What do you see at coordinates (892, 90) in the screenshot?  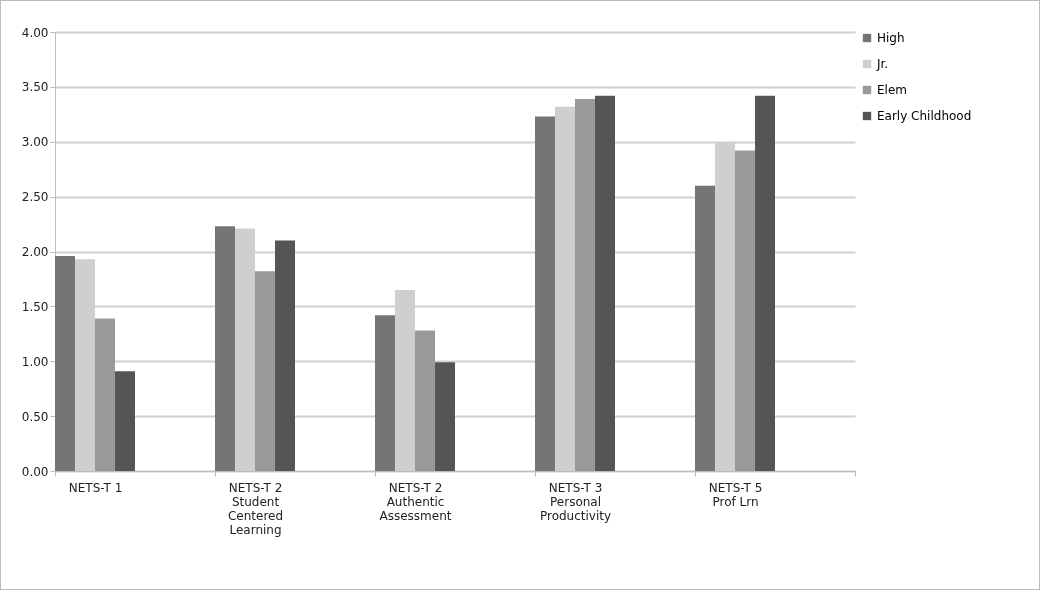 I see `legend-label: Elem` at bounding box center [892, 90].